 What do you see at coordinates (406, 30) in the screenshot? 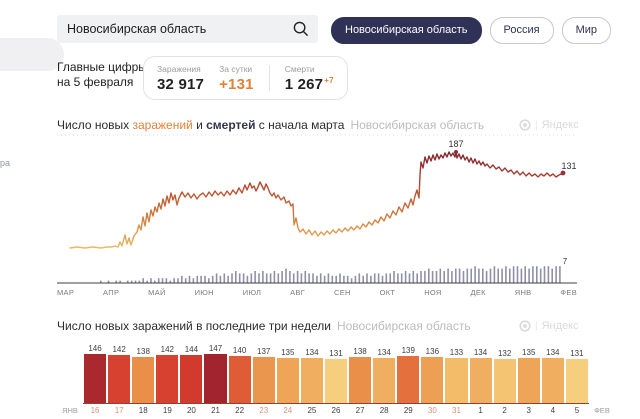
I see `tab-0: Новосибирская область` at bounding box center [406, 30].